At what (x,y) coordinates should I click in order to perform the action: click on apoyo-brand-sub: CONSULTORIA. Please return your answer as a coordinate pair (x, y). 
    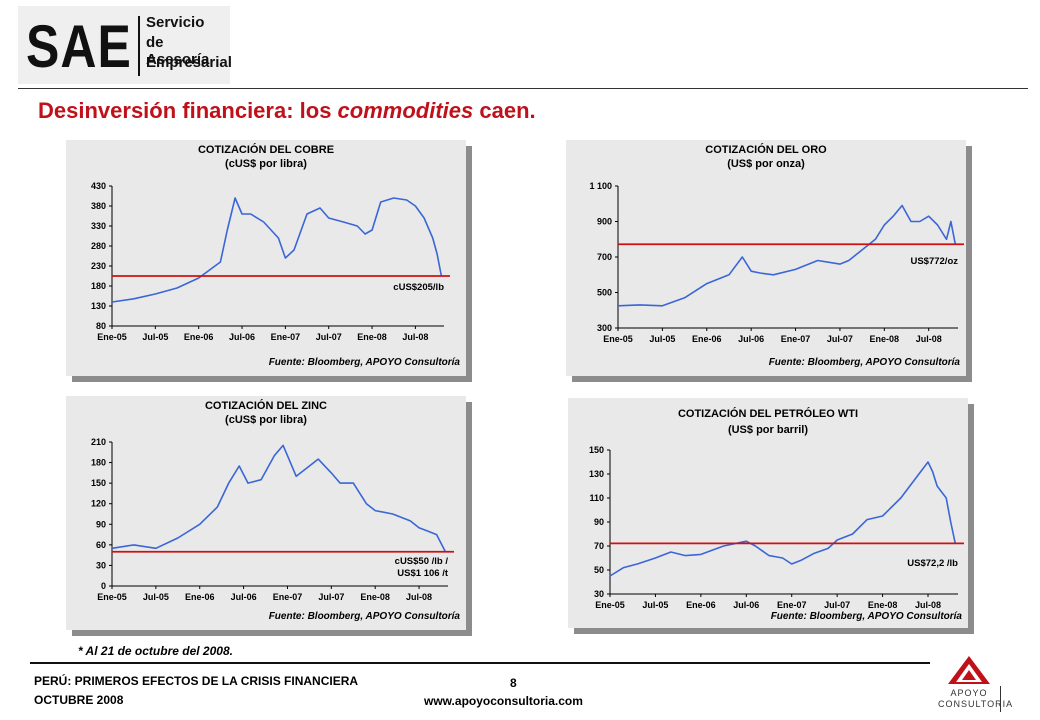
    Looking at the image, I should click on (976, 704).